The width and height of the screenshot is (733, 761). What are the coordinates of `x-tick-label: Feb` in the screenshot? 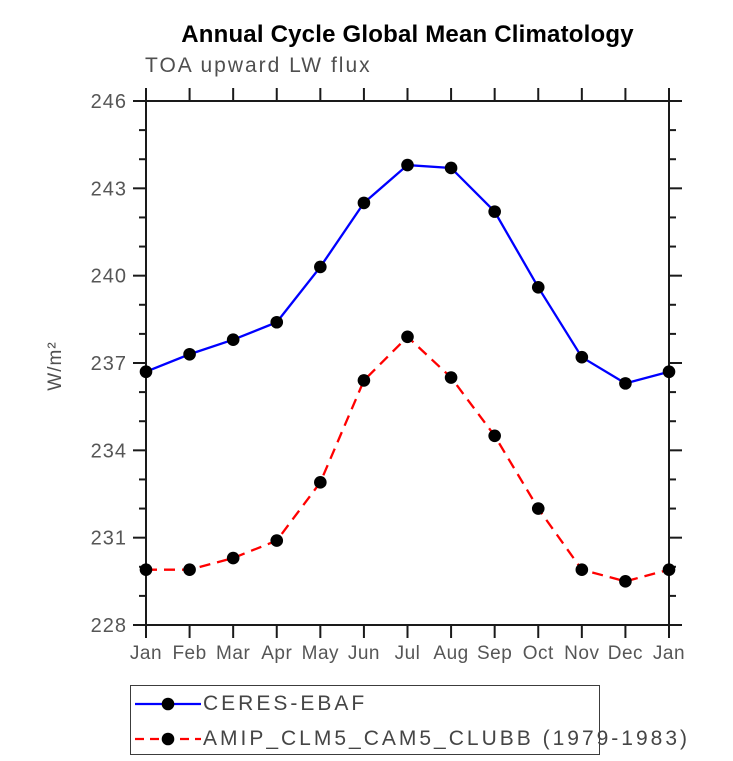 It's located at (189, 653).